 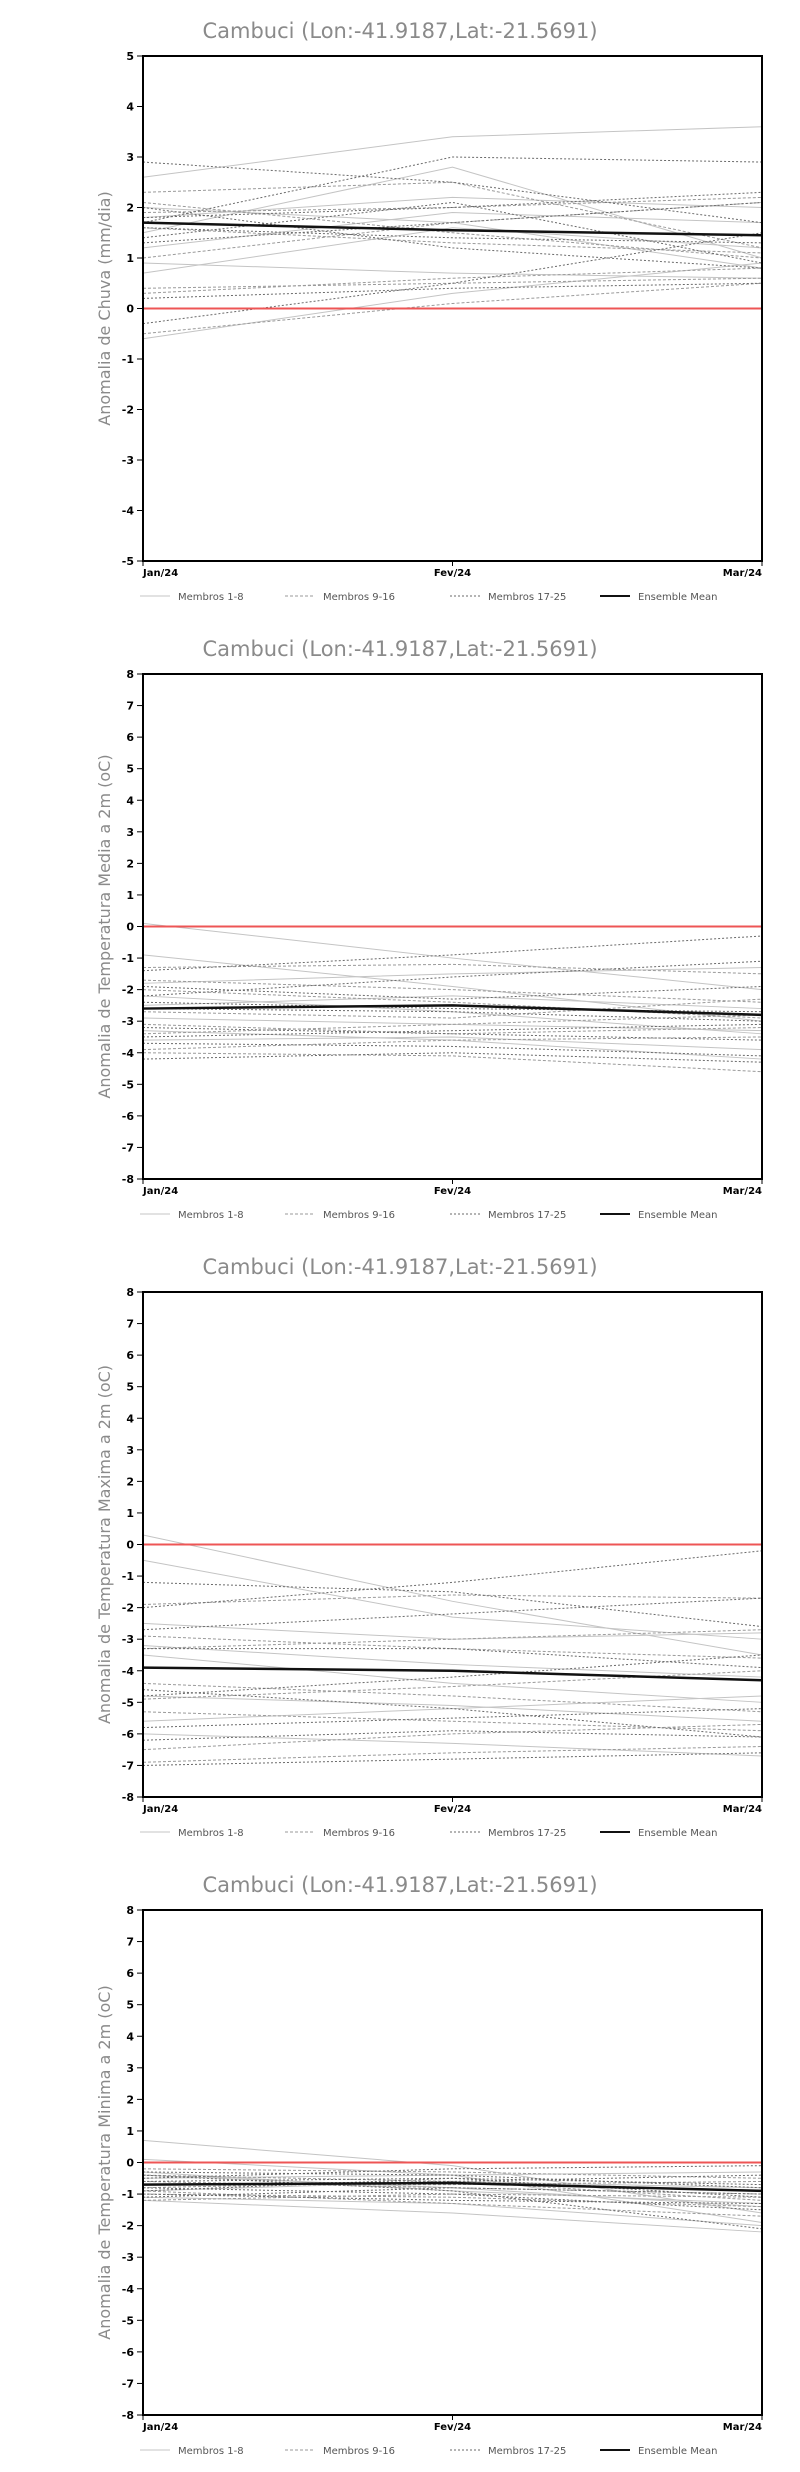 I want to click on ensemble-mean-line, so click(x=452, y=229).